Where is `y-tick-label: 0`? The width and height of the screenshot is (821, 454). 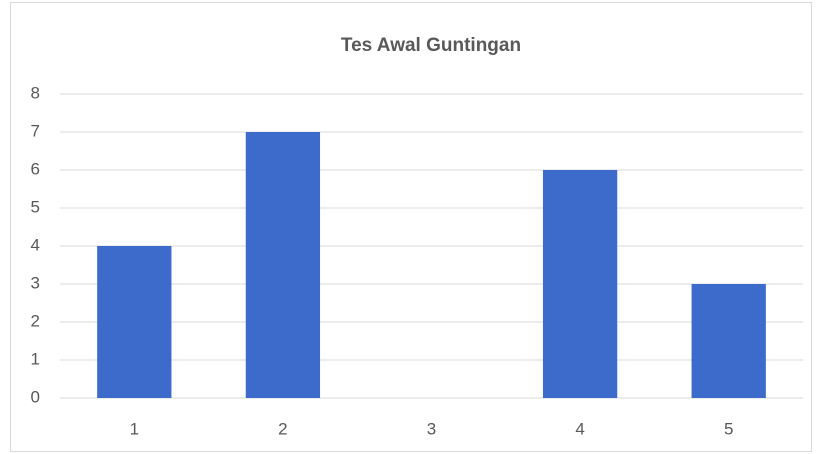 y-tick-label: 0 is located at coordinates (35, 396).